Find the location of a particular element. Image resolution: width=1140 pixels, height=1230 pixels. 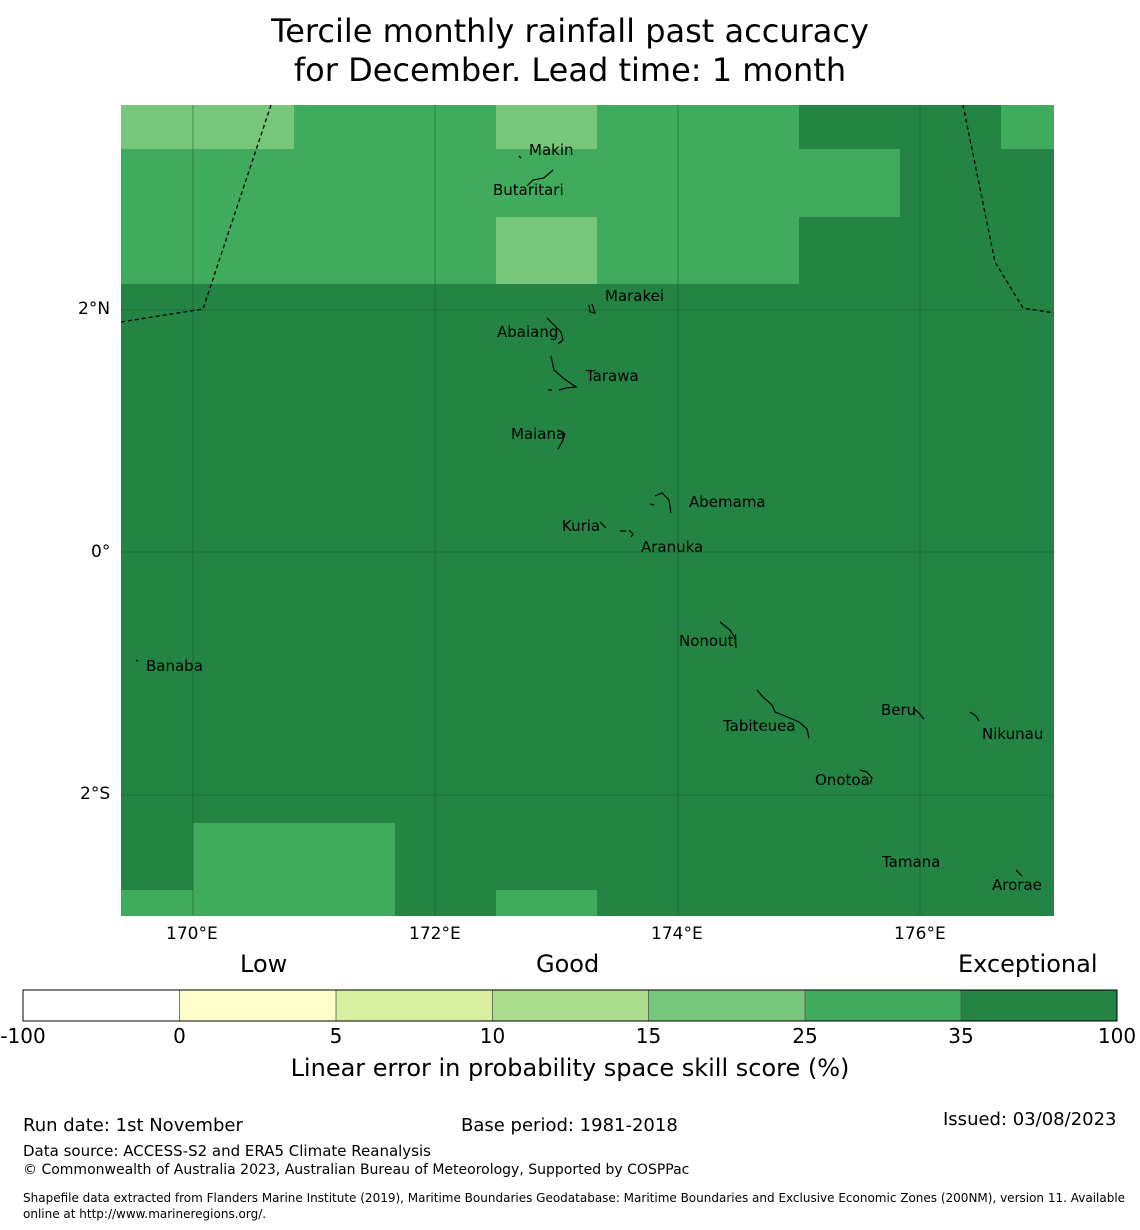

colorbar-tick: 5 is located at coordinates (336, 1036).